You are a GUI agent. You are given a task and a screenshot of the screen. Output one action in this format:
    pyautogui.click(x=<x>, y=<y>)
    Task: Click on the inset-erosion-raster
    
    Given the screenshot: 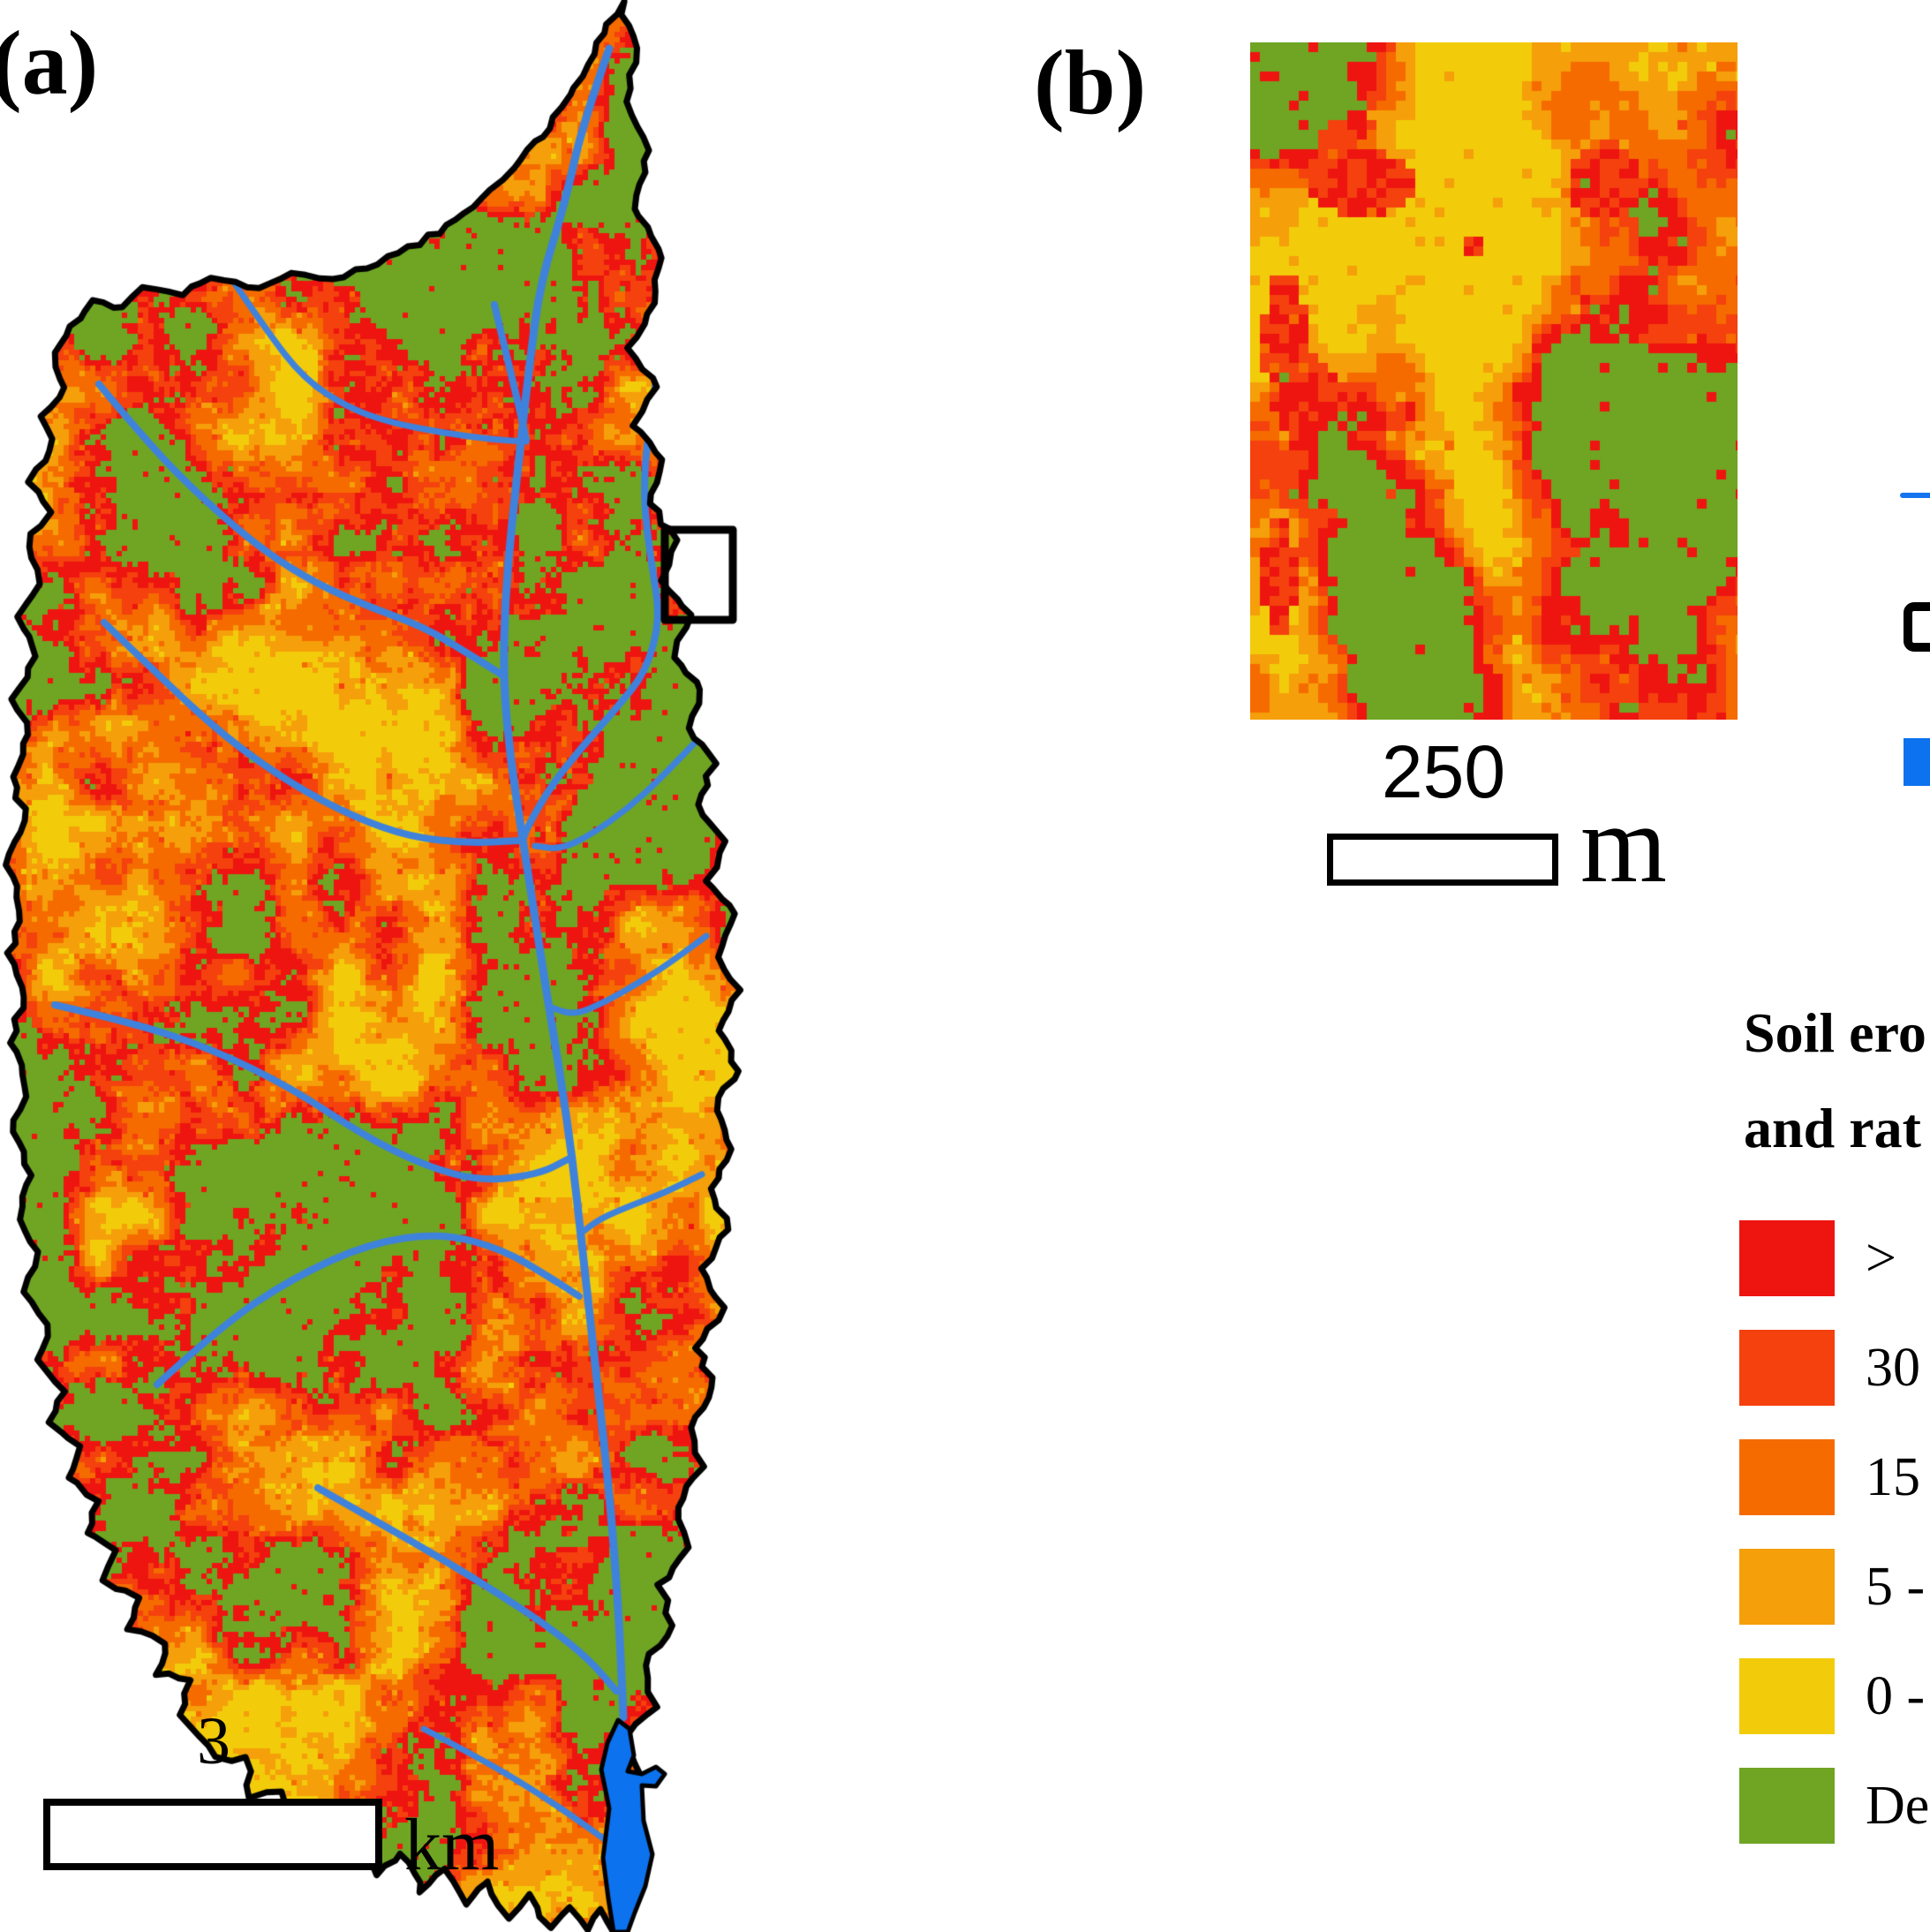 What is the action you would take?
    pyautogui.click(x=1494, y=381)
    